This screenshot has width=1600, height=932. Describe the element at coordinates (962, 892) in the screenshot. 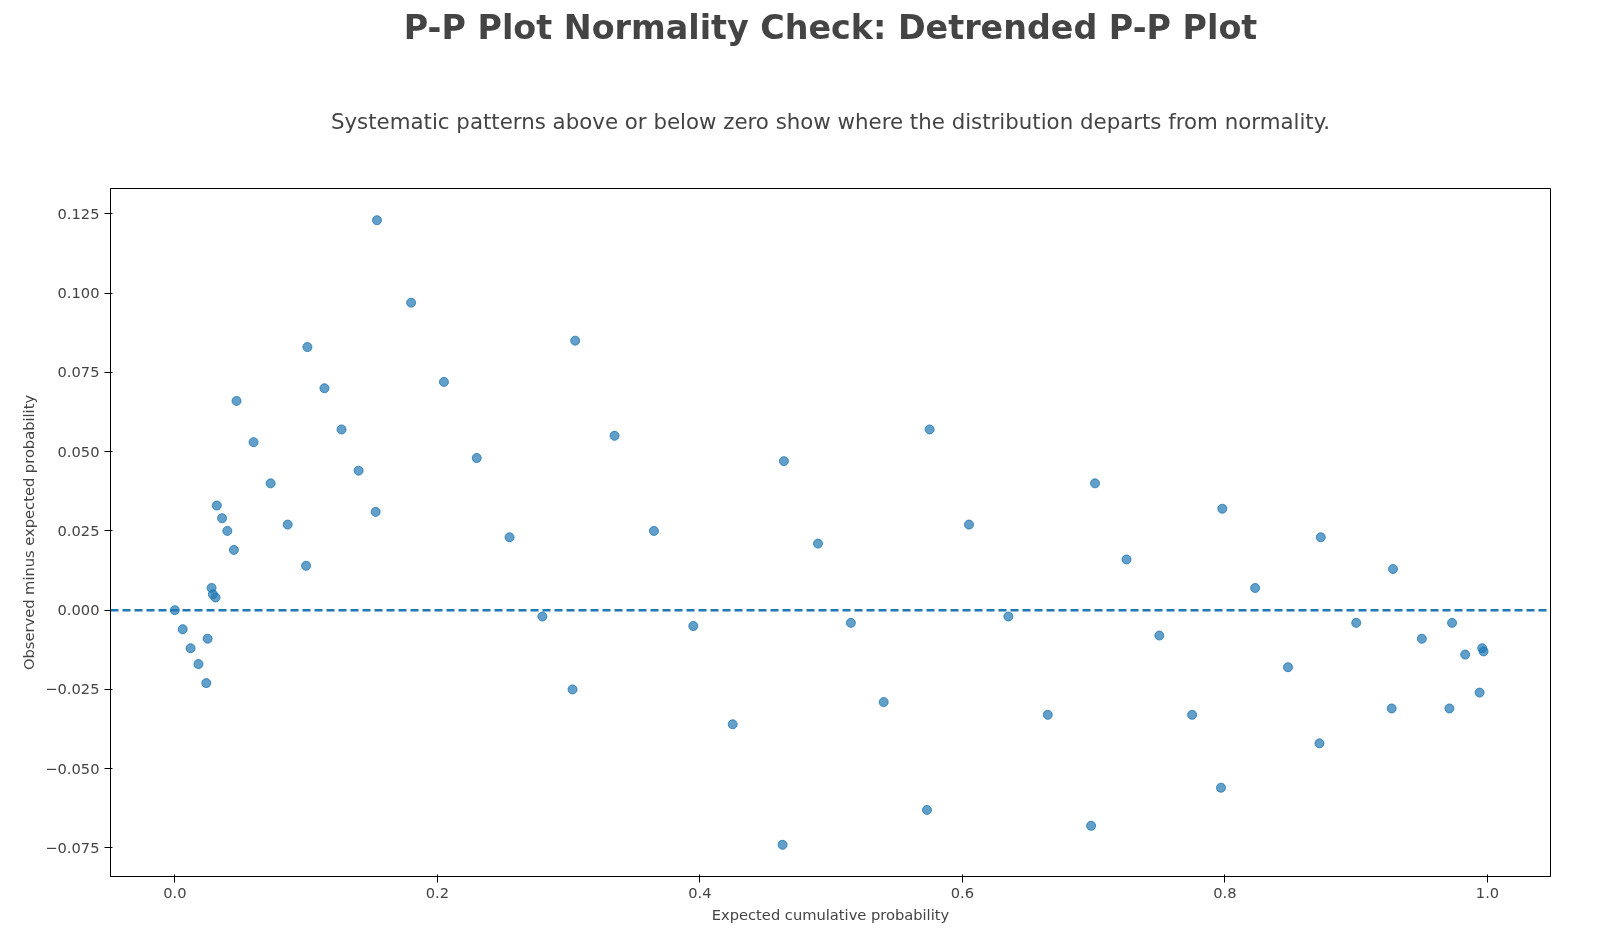

I see `x-tick-label: 0.6` at that location.